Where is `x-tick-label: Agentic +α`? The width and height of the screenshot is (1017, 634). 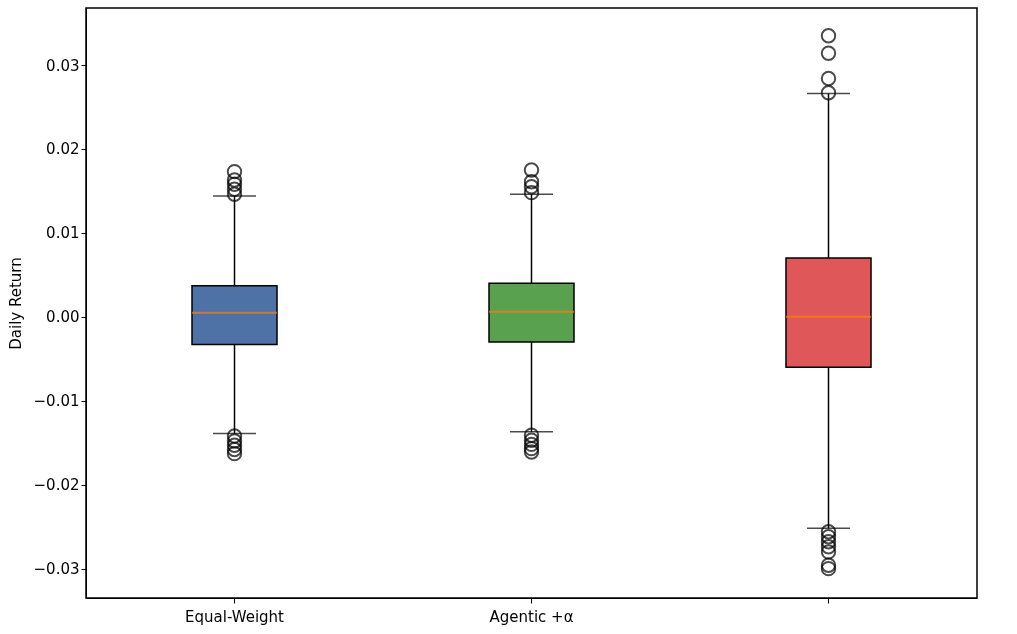 x-tick-label: Agentic +α is located at coordinates (531, 616).